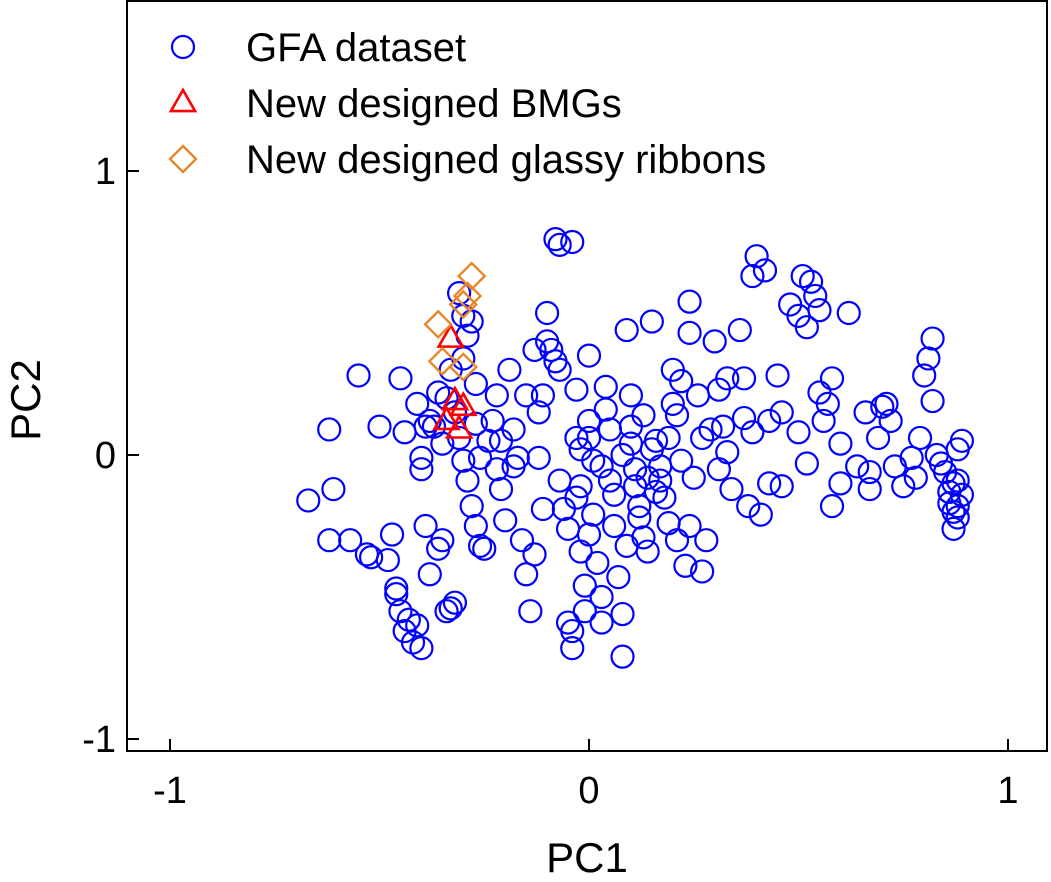 Image resolution: width=1051 pixels, height=882 pixels. I want to click on y-axis-title: PC2, so click(25, 400).